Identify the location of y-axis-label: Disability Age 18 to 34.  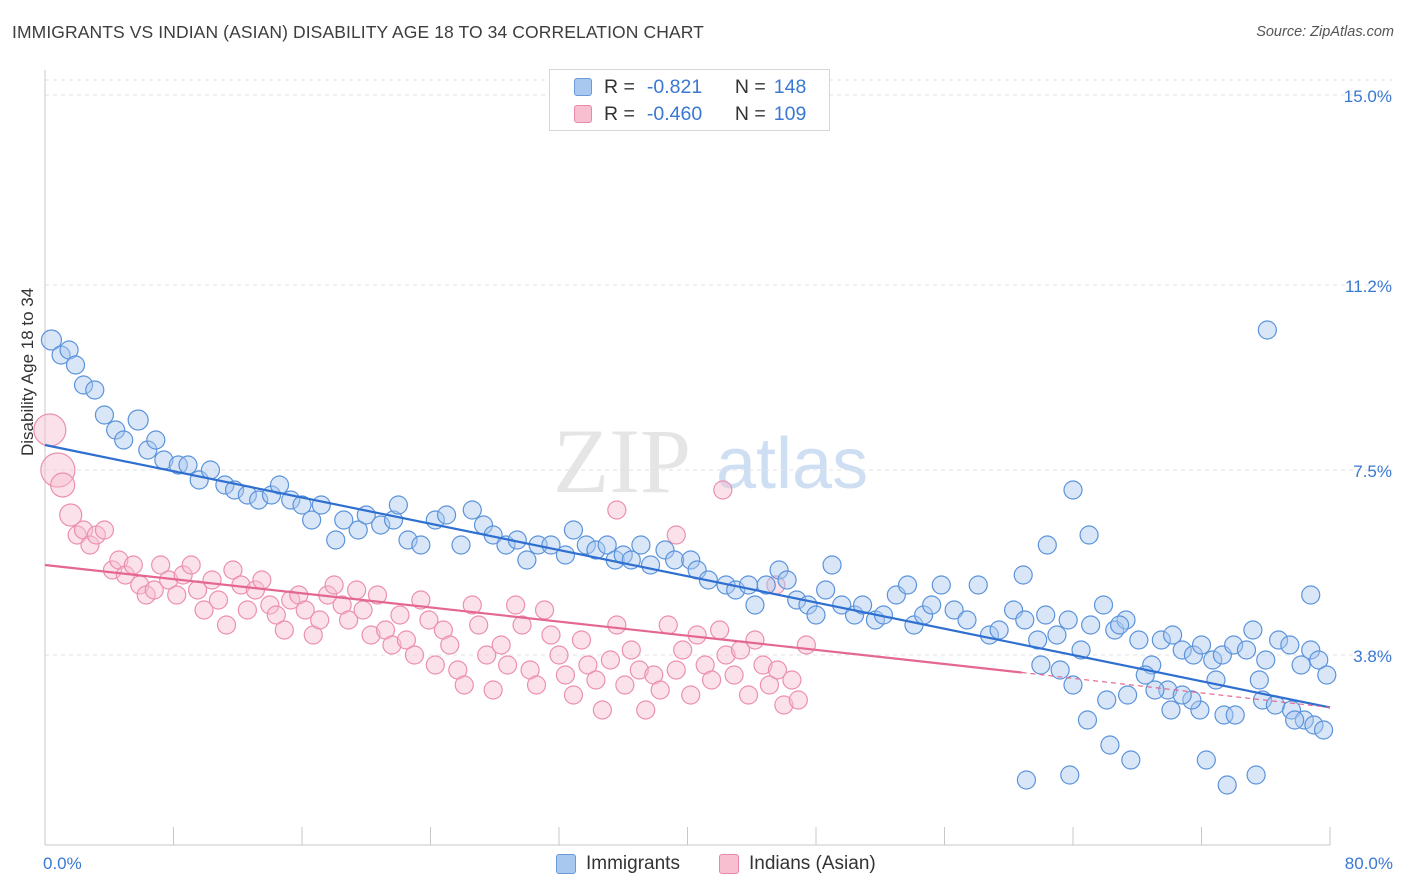
(27, 371).